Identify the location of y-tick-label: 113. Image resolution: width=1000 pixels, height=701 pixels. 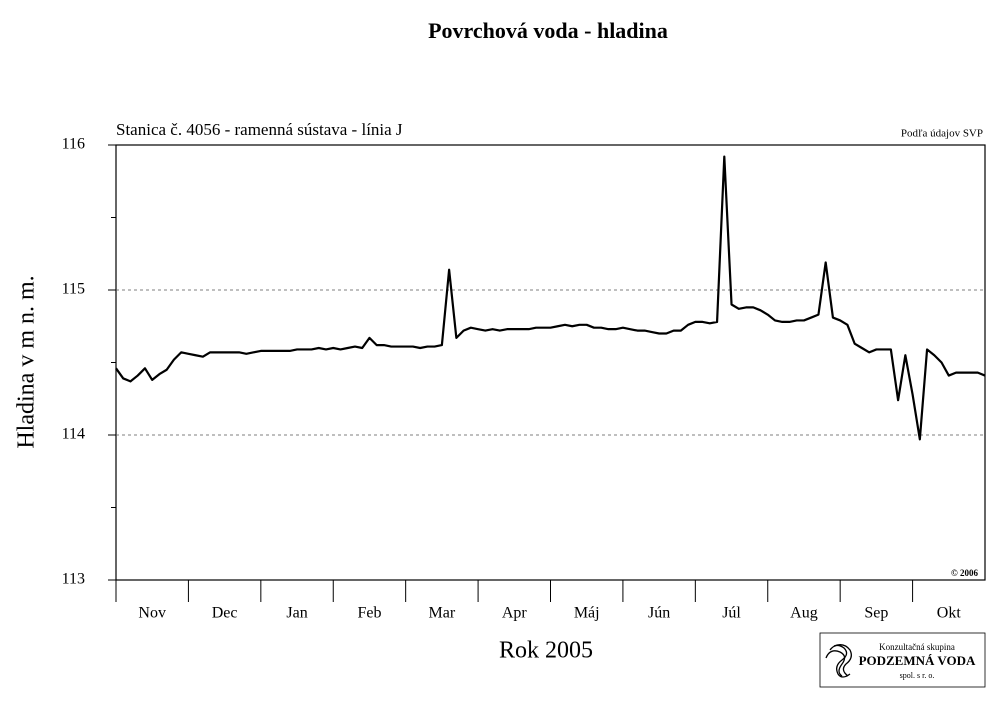
(73, 579).